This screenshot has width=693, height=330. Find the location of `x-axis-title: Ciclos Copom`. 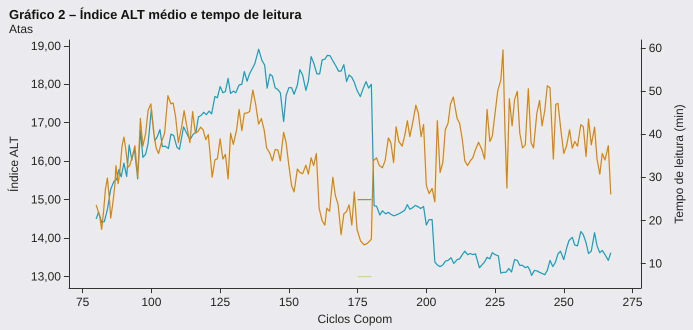

x-axis-title: Ciclos Copom is located at coordinates (354, 319).